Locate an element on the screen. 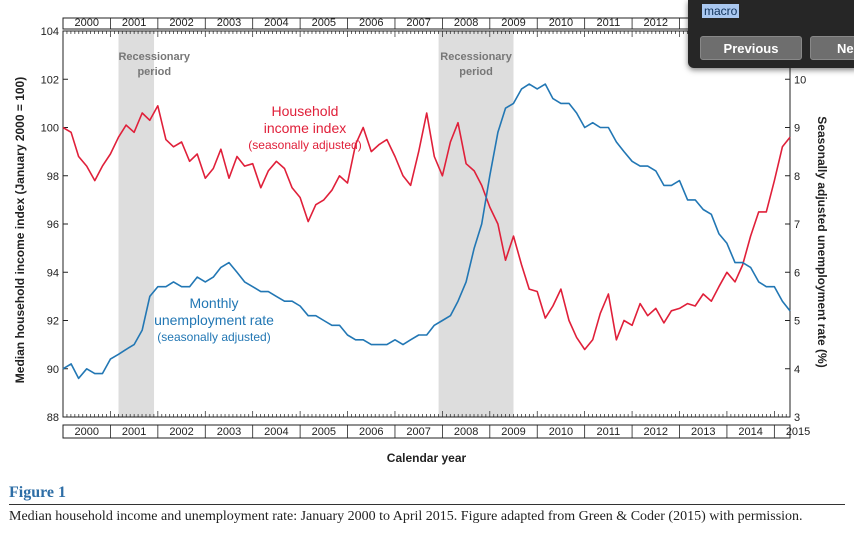 The height and width of the screenshot is (557, 854). right-tick-label: 9 is located at coordinates (797, 129).